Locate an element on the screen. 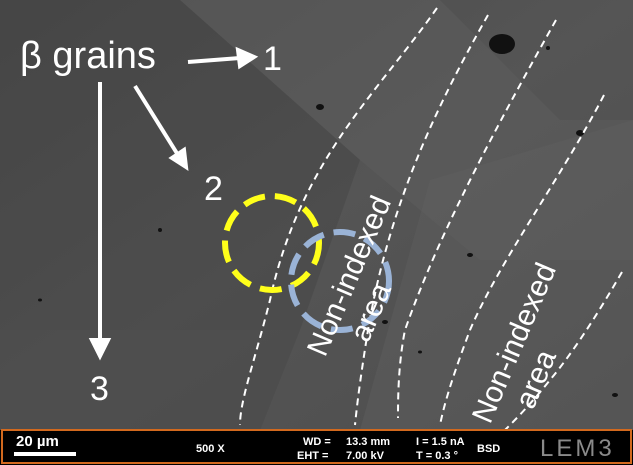 The height and width of the screenshot is (465, 633). yellow-dashed-circle is located at coordinates (272, 243).